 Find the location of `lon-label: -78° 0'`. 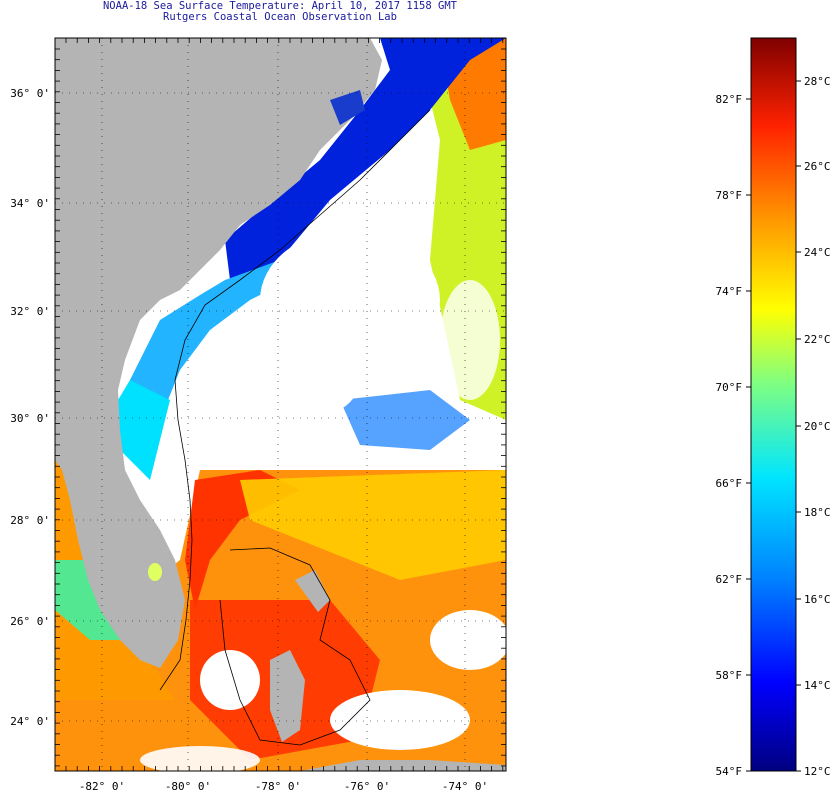

lon-label: -78° 0' is located at coordinates (278, 786).